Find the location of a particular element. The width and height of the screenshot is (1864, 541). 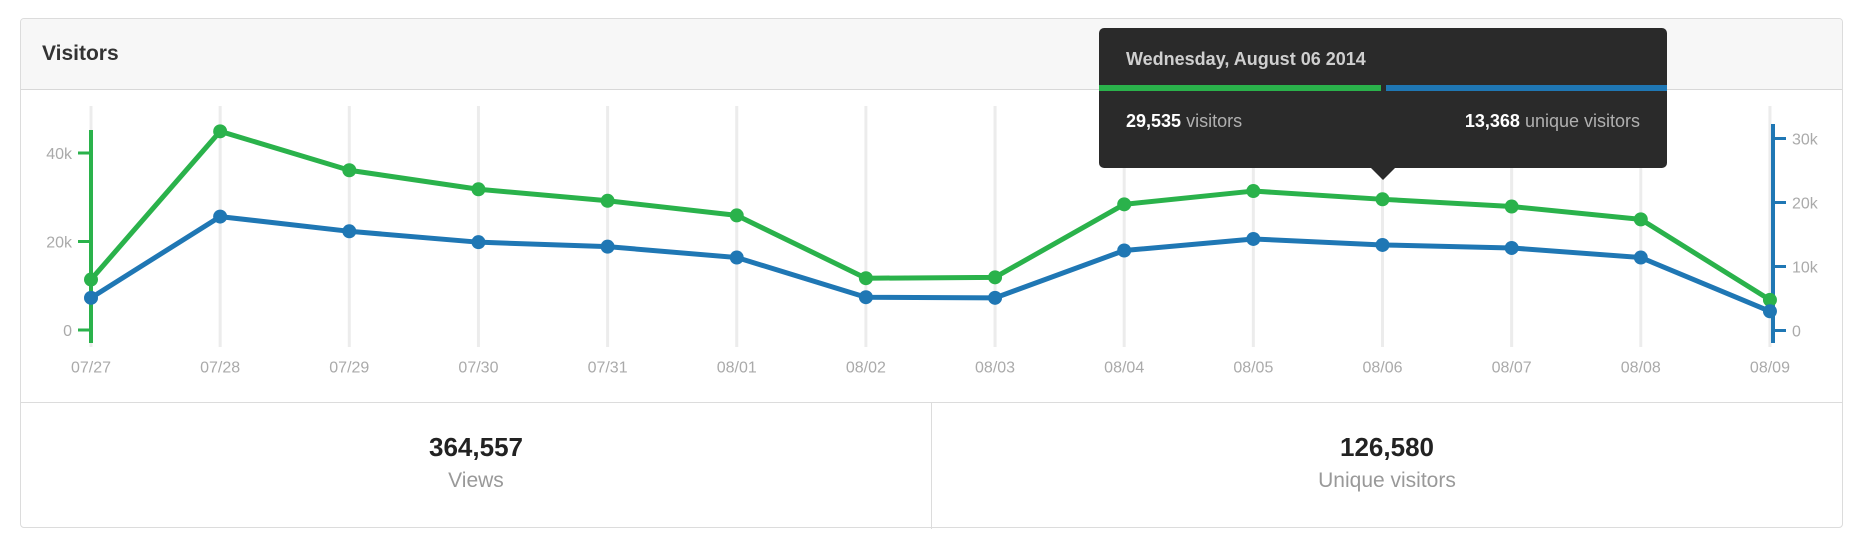

x-axis-label: 08/08 is located at coordinates (1641, 367).